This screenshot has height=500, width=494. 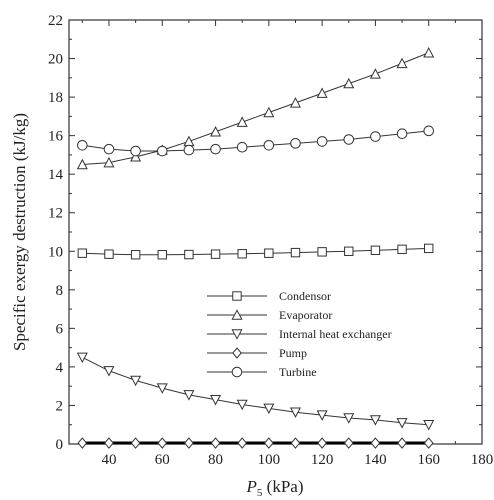 What do you see at coordinates (60, 368) in the screenshot?
I see `y-tick-label: 4` at bounding box center [60, 368].